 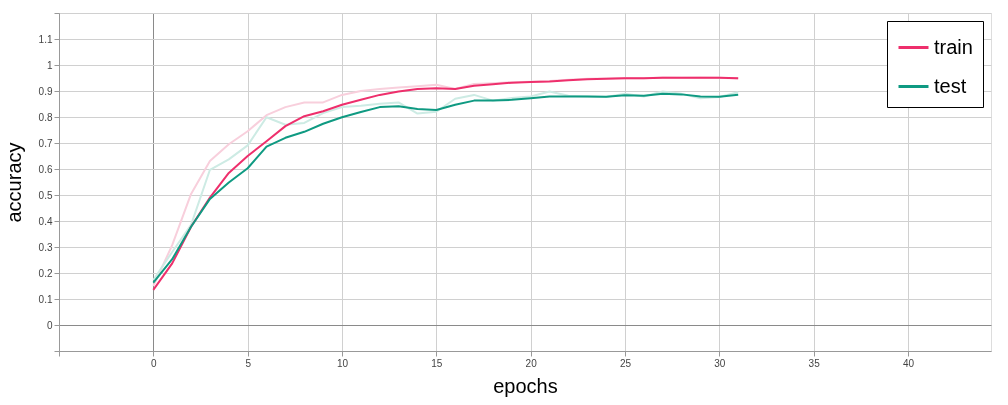 I want to click on x-tick-label: 40, so click(x=908, y=363).